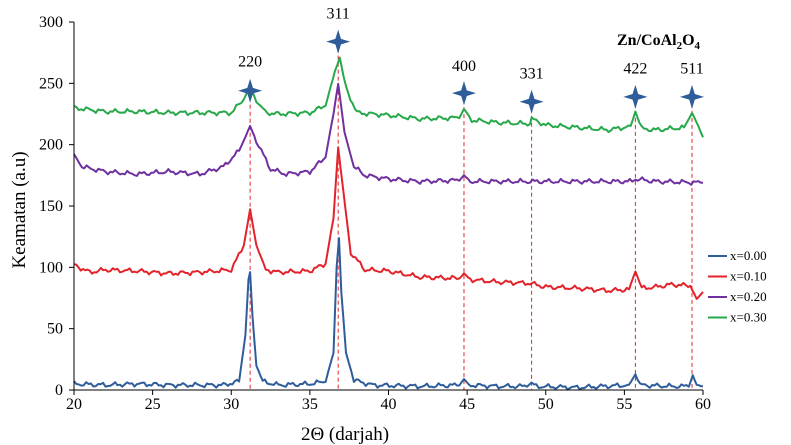 This screenshot has height=445, width=791. I want to click on x-tick-label: 30, so click(231, 404).